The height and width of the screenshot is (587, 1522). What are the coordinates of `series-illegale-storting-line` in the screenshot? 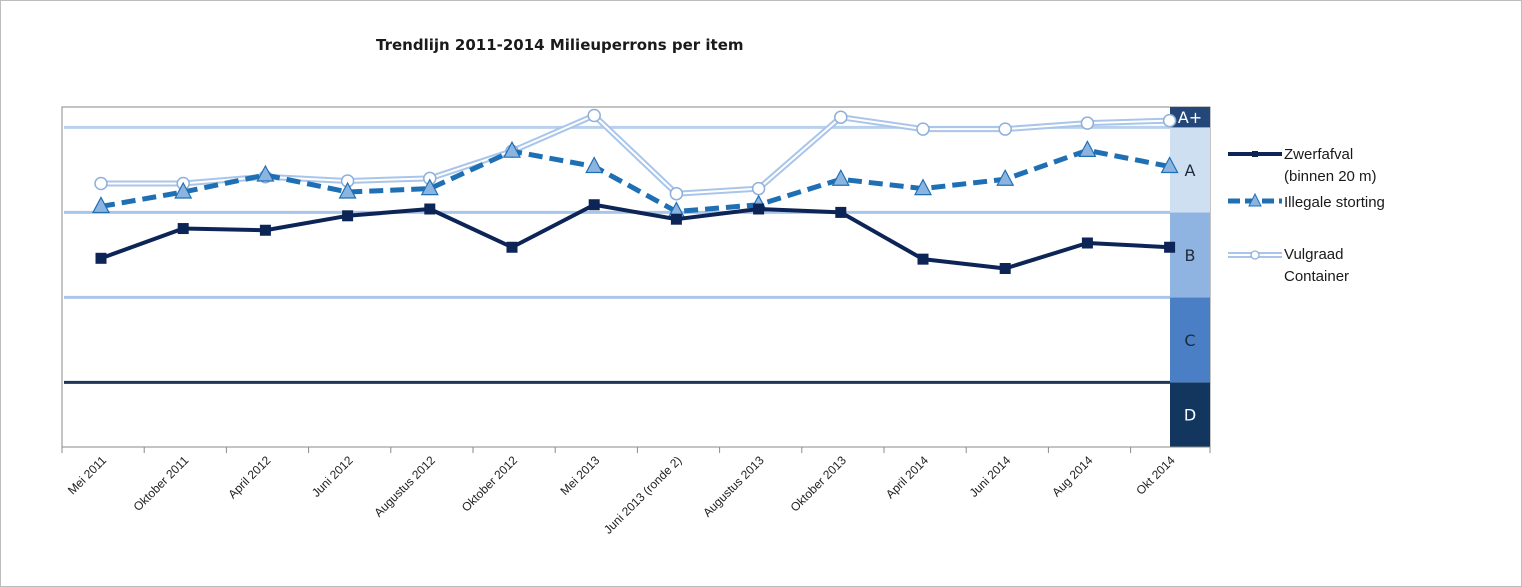 It's located at (635, 181).